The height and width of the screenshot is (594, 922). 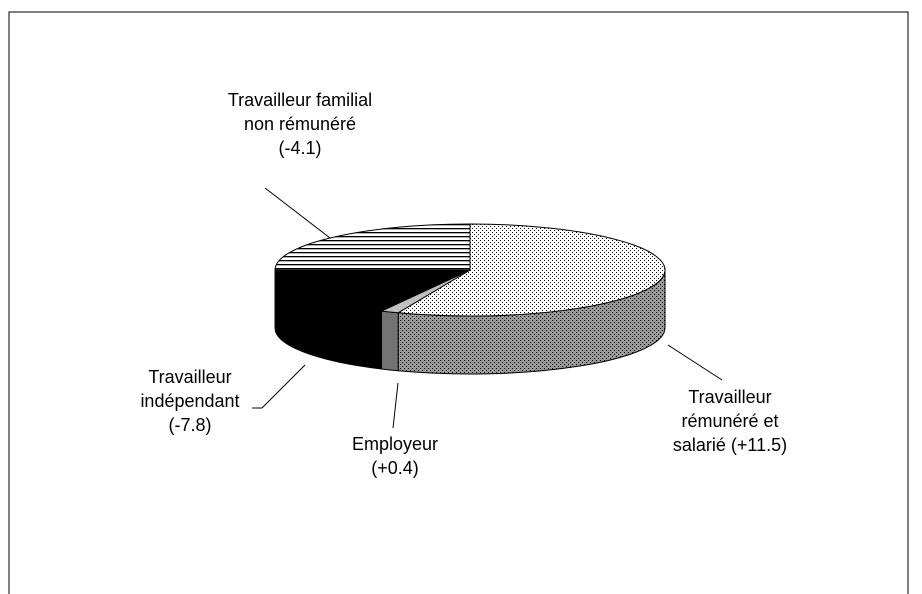 I want to click on slice-label: Travailleur rémunéré et salarié (+11.5), so click(x=730, y=421).